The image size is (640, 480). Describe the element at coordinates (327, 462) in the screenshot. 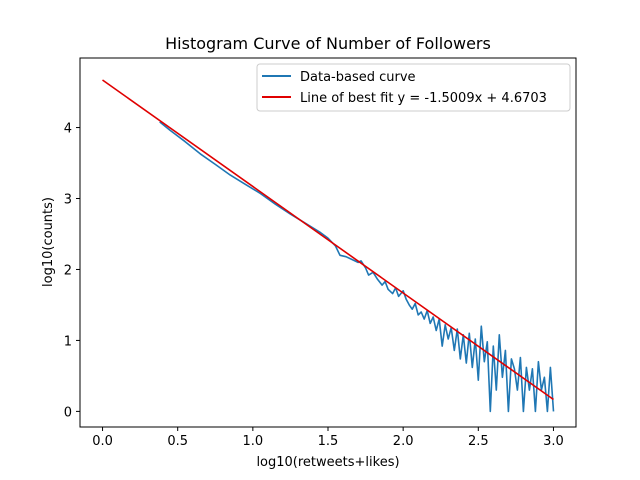

I see `x-axis-label: log10(retweets+likes)` at that location.